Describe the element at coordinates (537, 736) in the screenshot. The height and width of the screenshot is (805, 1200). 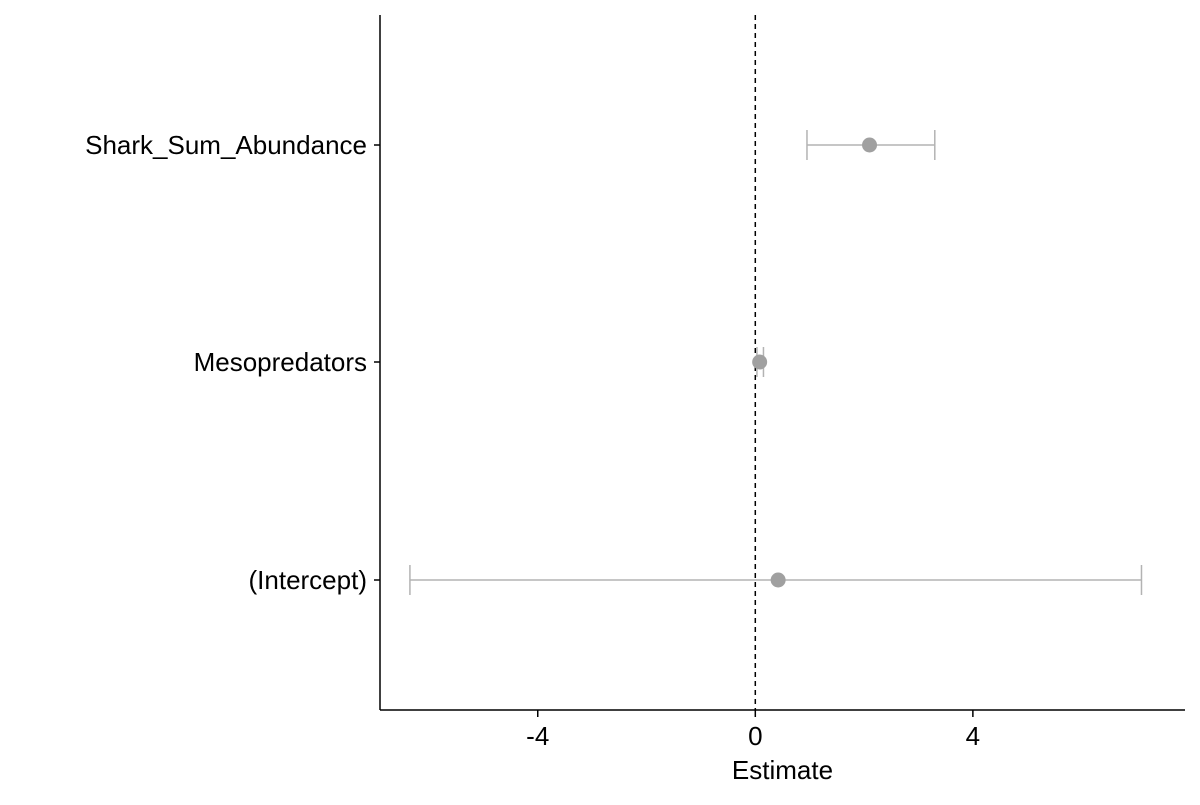
I see `x-tick-label: -4` at that location.